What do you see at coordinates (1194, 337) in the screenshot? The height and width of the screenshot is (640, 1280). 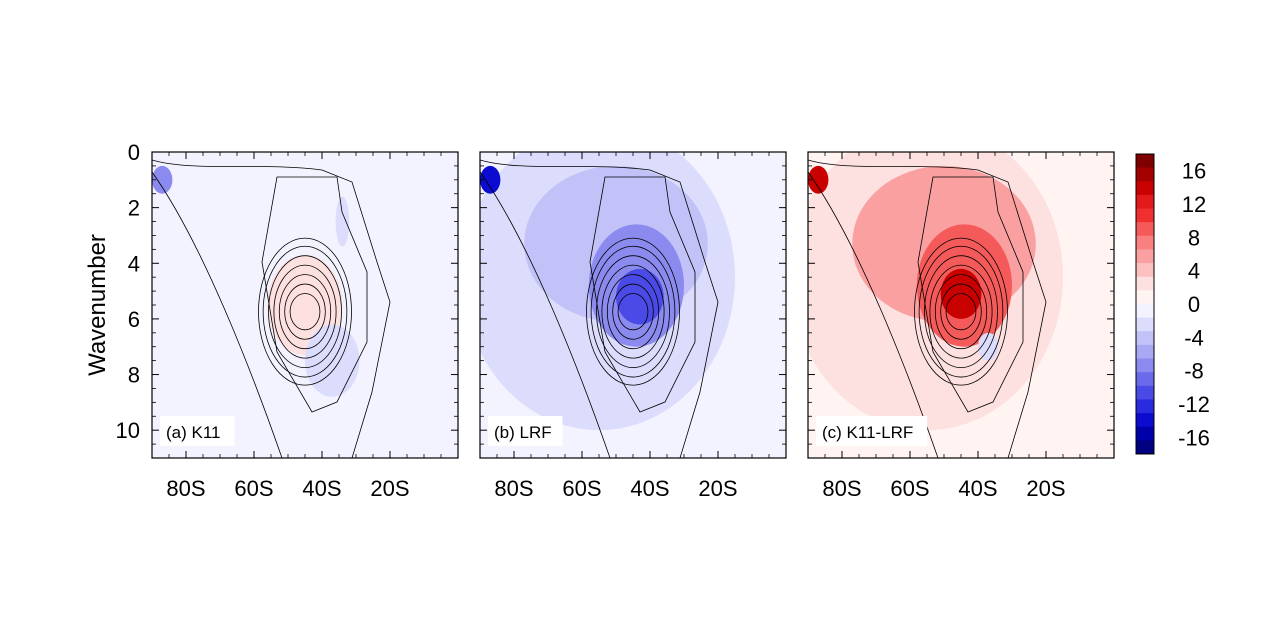 I see `colorbar-label: -4` at bounding box center [1194, 337].